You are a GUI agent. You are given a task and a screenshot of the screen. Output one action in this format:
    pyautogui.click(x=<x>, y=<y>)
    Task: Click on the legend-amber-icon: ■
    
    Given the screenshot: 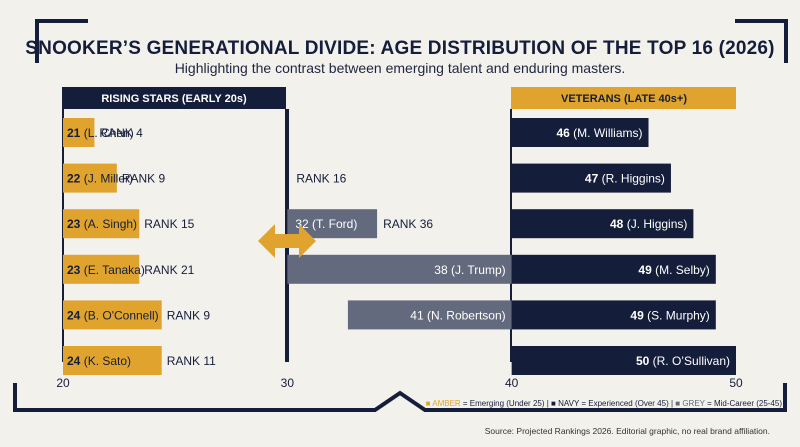 What is the action you would take?
    pyautogui.click(x=429, y=403)
    